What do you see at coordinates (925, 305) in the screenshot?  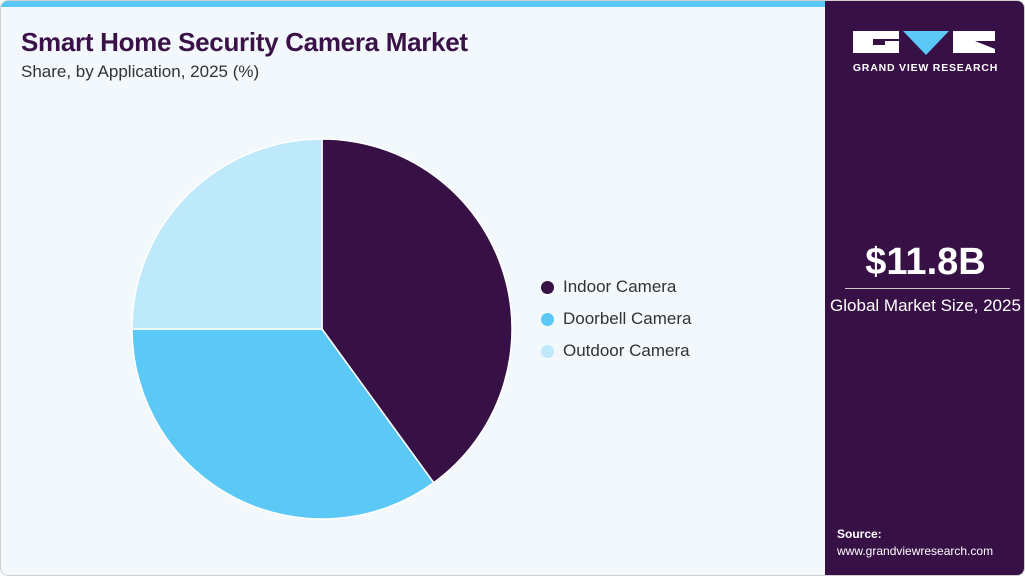 I see `market-size-label: Global Market Size, 2025` at bounding box center [925, 305].